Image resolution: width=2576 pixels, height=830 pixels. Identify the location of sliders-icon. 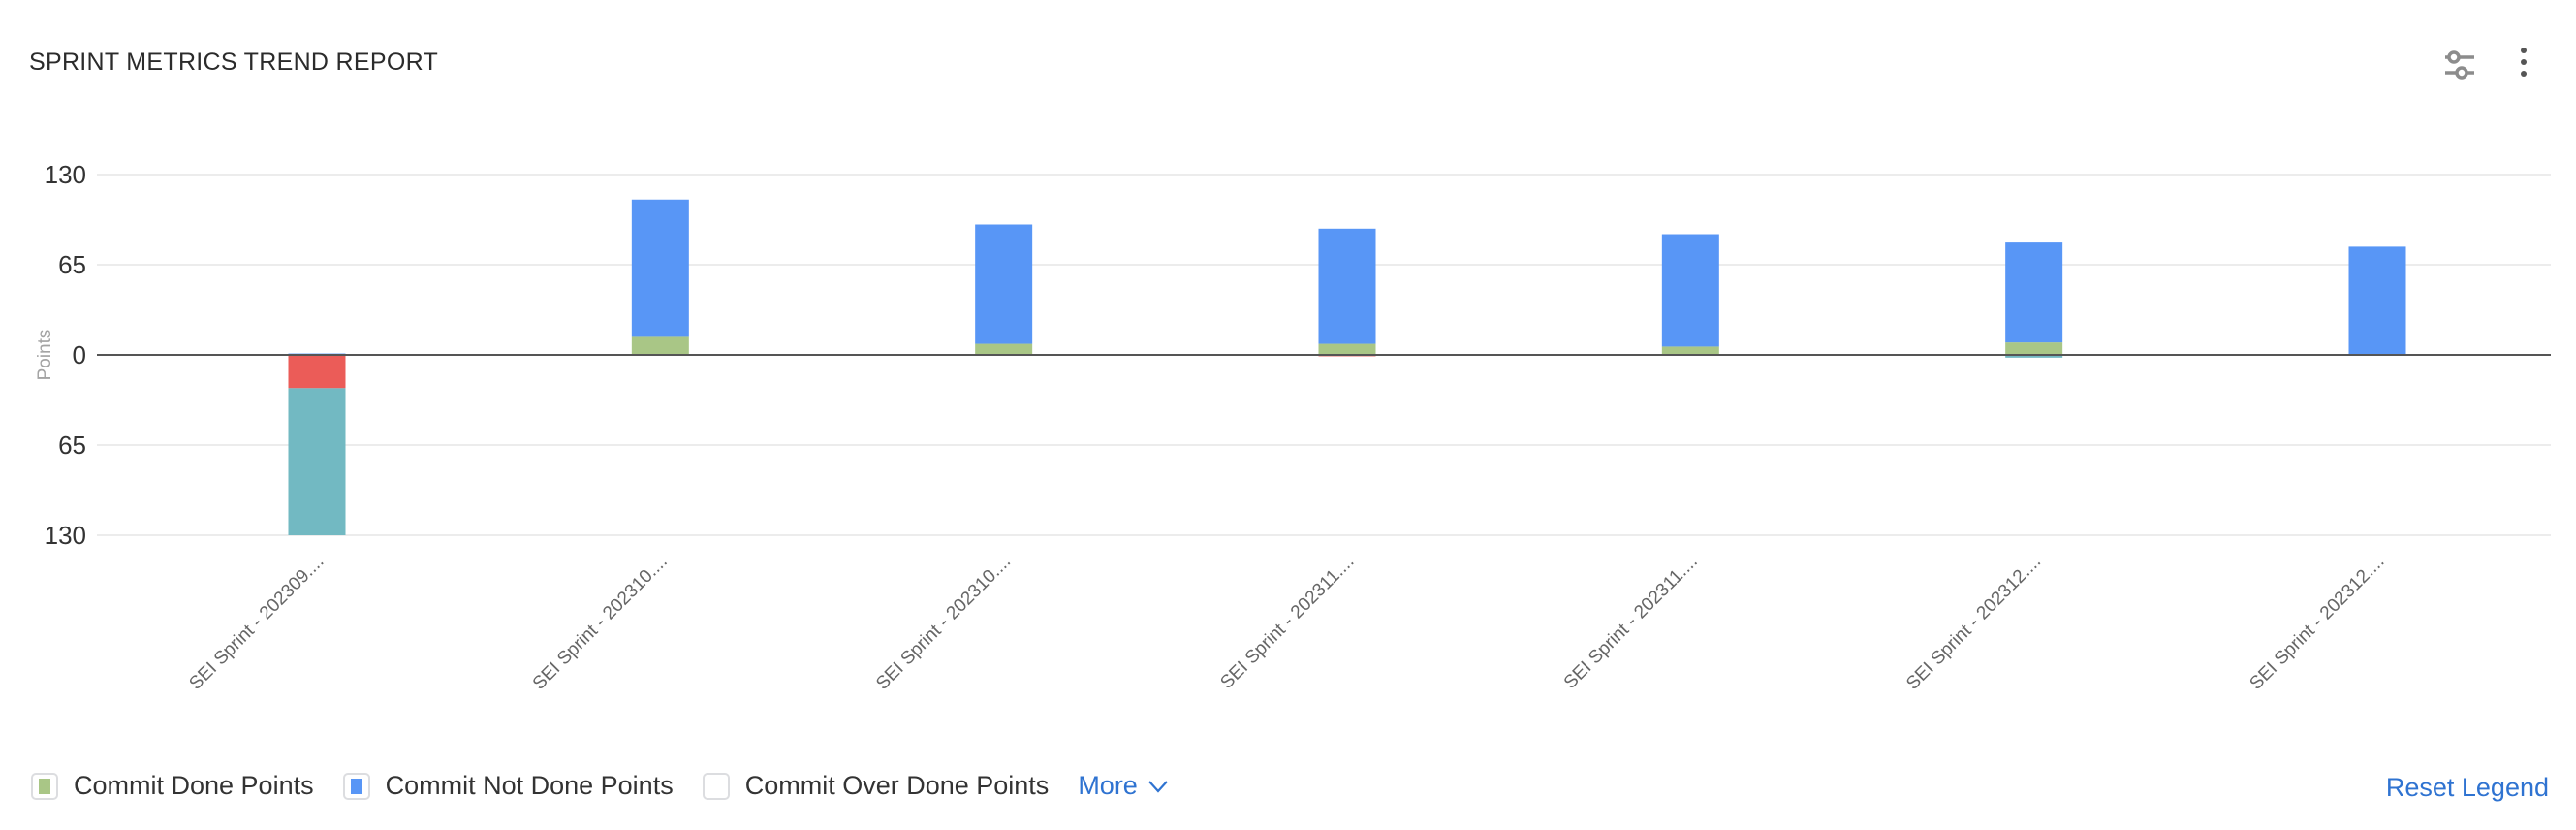
(2458, 62).